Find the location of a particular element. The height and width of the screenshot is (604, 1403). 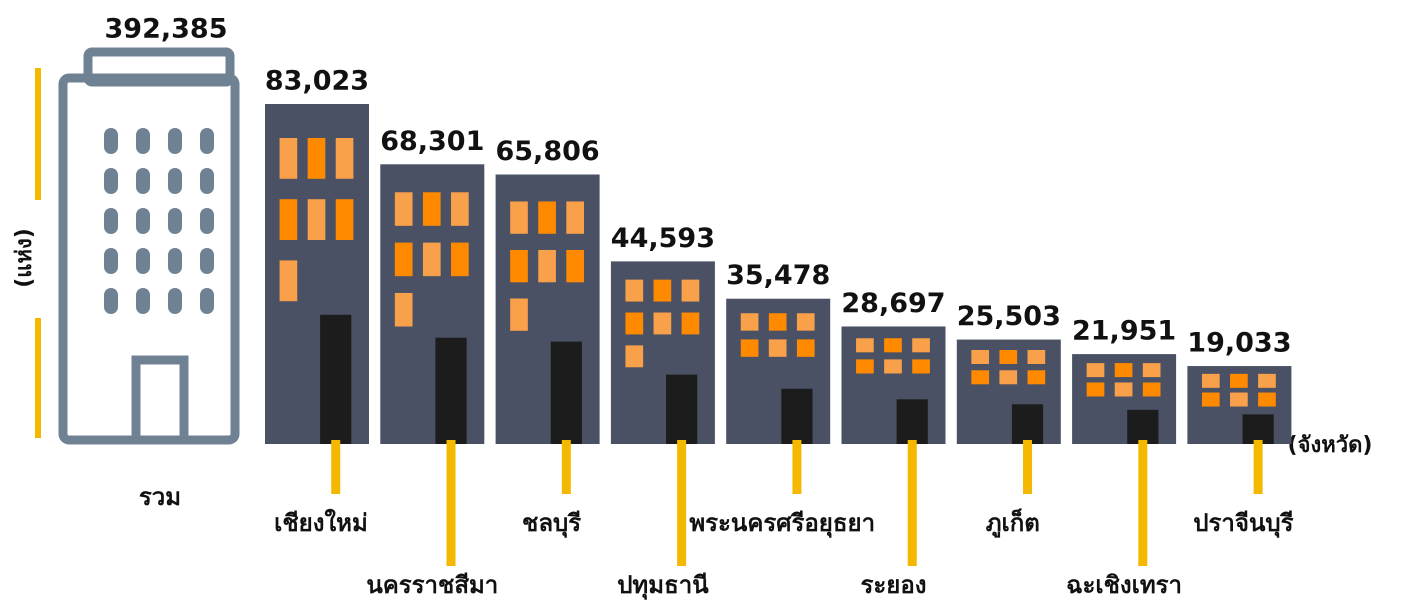

x-tick-label: พระนครศรีอยุธยา is located at coordinates (782, 524).